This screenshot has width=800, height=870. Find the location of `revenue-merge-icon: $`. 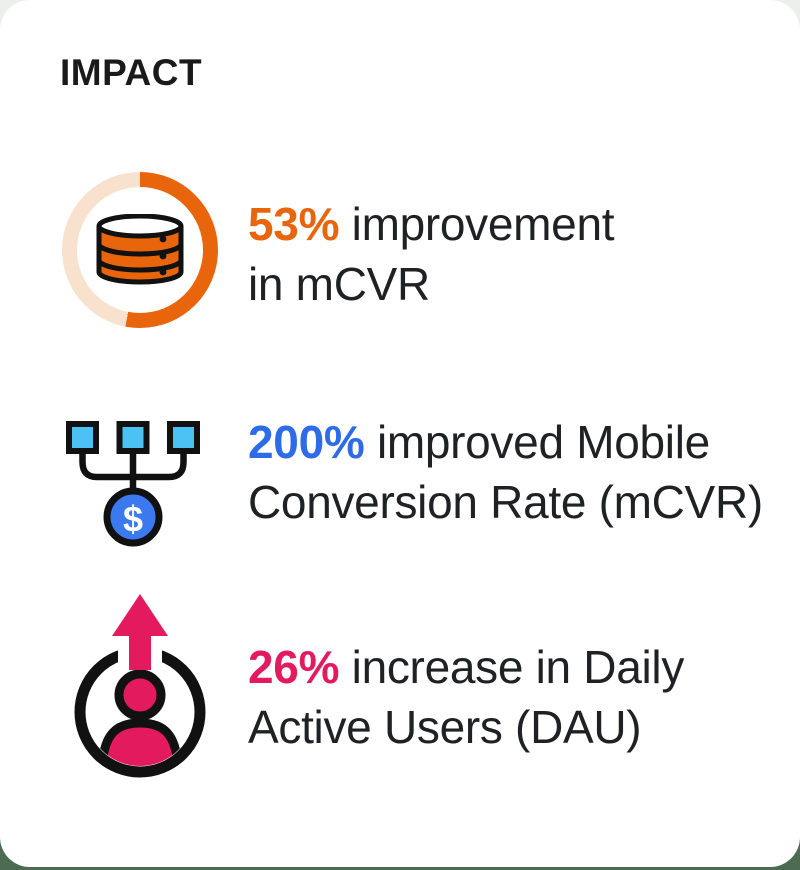

revenue-merge-icon: $ is located at coordinates (133, 484).